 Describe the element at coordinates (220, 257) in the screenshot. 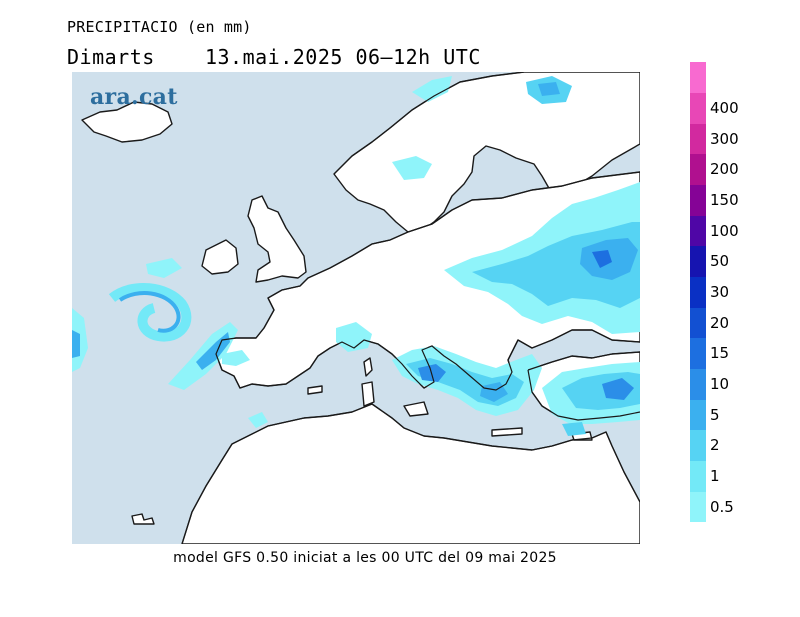

I see `land-ireland` at that location.